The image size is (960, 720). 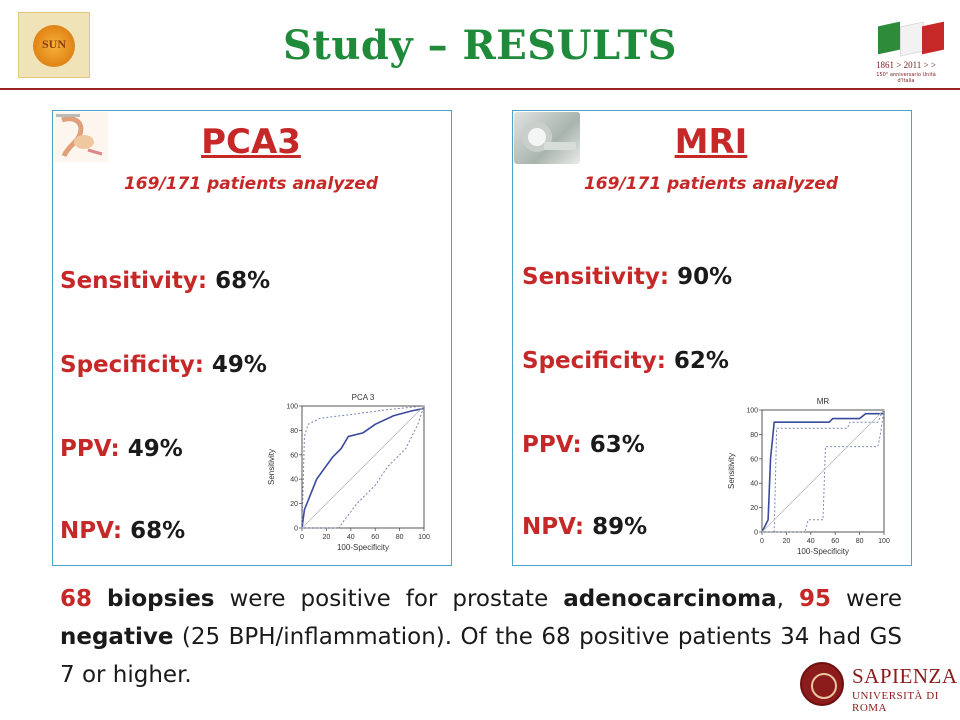 What do you see at coordinates (787, 599) in the screenshot?
I see `conclusion-text-2: ,` at bounding box center [787, 599].